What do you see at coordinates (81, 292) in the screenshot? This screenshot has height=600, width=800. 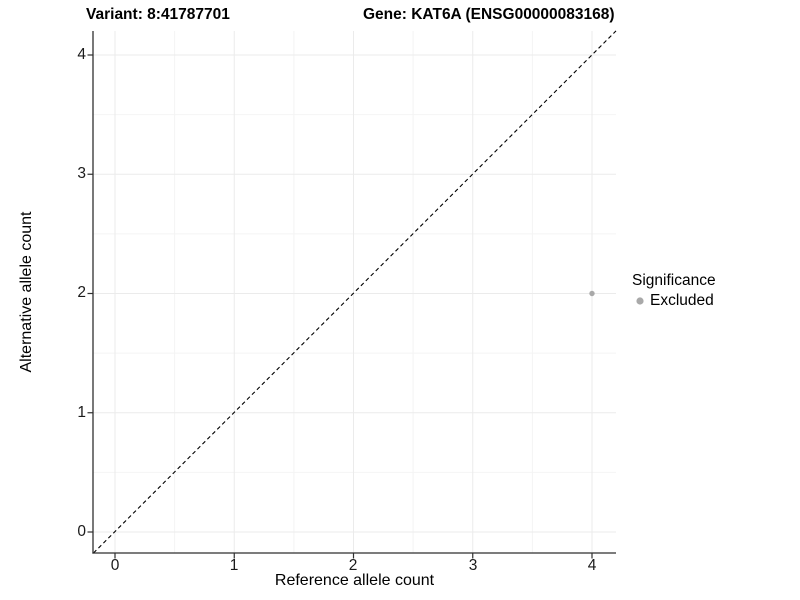 I see `y-tick-label: 2` at bounding box center [81, 292].